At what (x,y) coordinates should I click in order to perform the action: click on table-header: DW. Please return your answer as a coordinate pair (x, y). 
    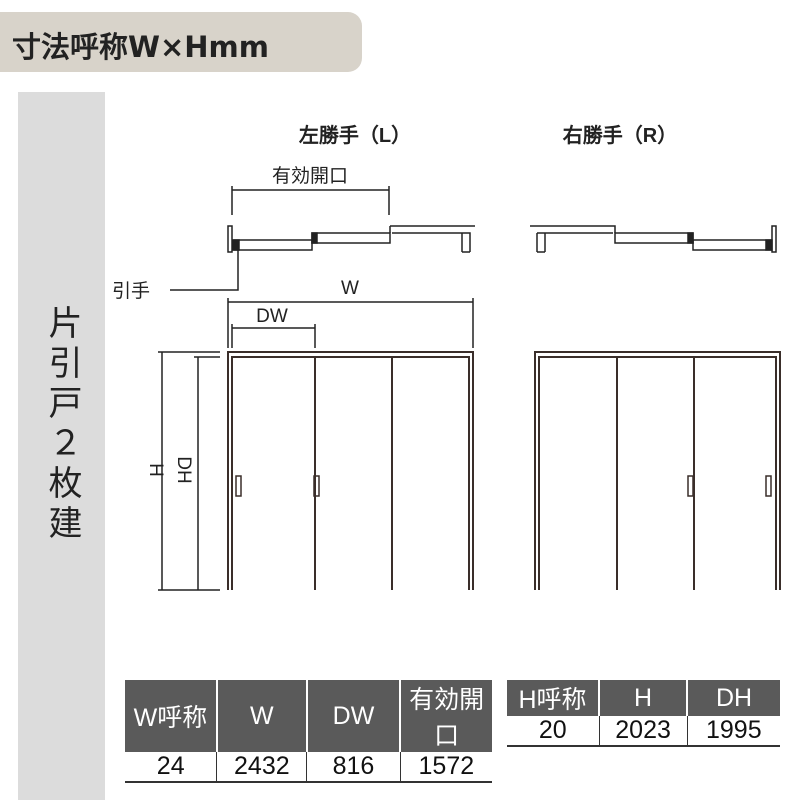
    Looking at the image, I should click on (353, 716).